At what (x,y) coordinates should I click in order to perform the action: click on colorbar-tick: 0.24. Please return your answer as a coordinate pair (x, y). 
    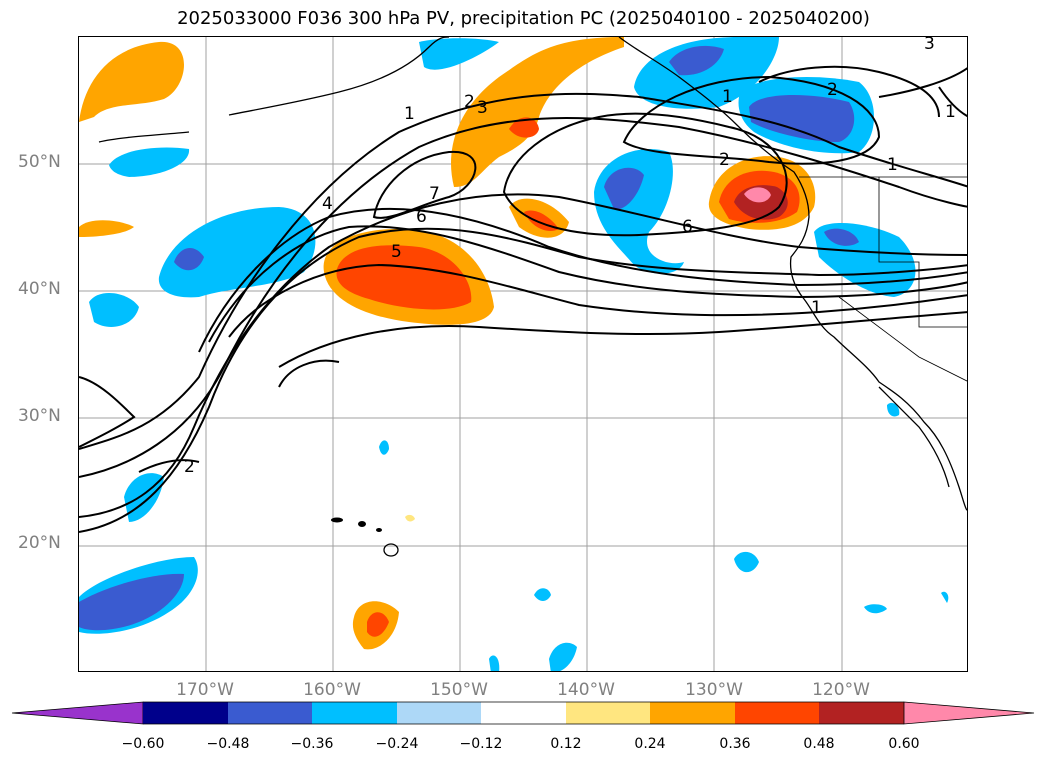
    Looking at the image, I should click on (650, 744).